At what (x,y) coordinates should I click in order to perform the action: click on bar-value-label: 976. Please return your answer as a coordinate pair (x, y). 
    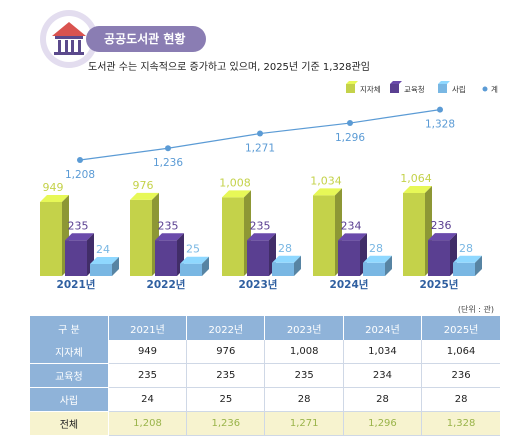
    Looking at the image, I should click on (143, 185).